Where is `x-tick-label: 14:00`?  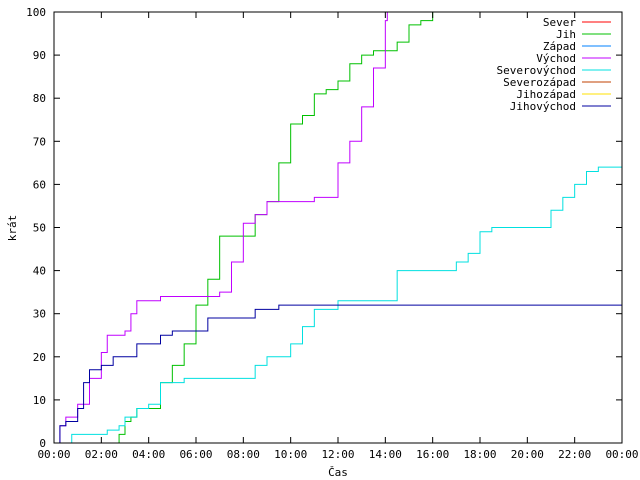
x-tick-label: 14:00 is located at coordinates (385, 454).